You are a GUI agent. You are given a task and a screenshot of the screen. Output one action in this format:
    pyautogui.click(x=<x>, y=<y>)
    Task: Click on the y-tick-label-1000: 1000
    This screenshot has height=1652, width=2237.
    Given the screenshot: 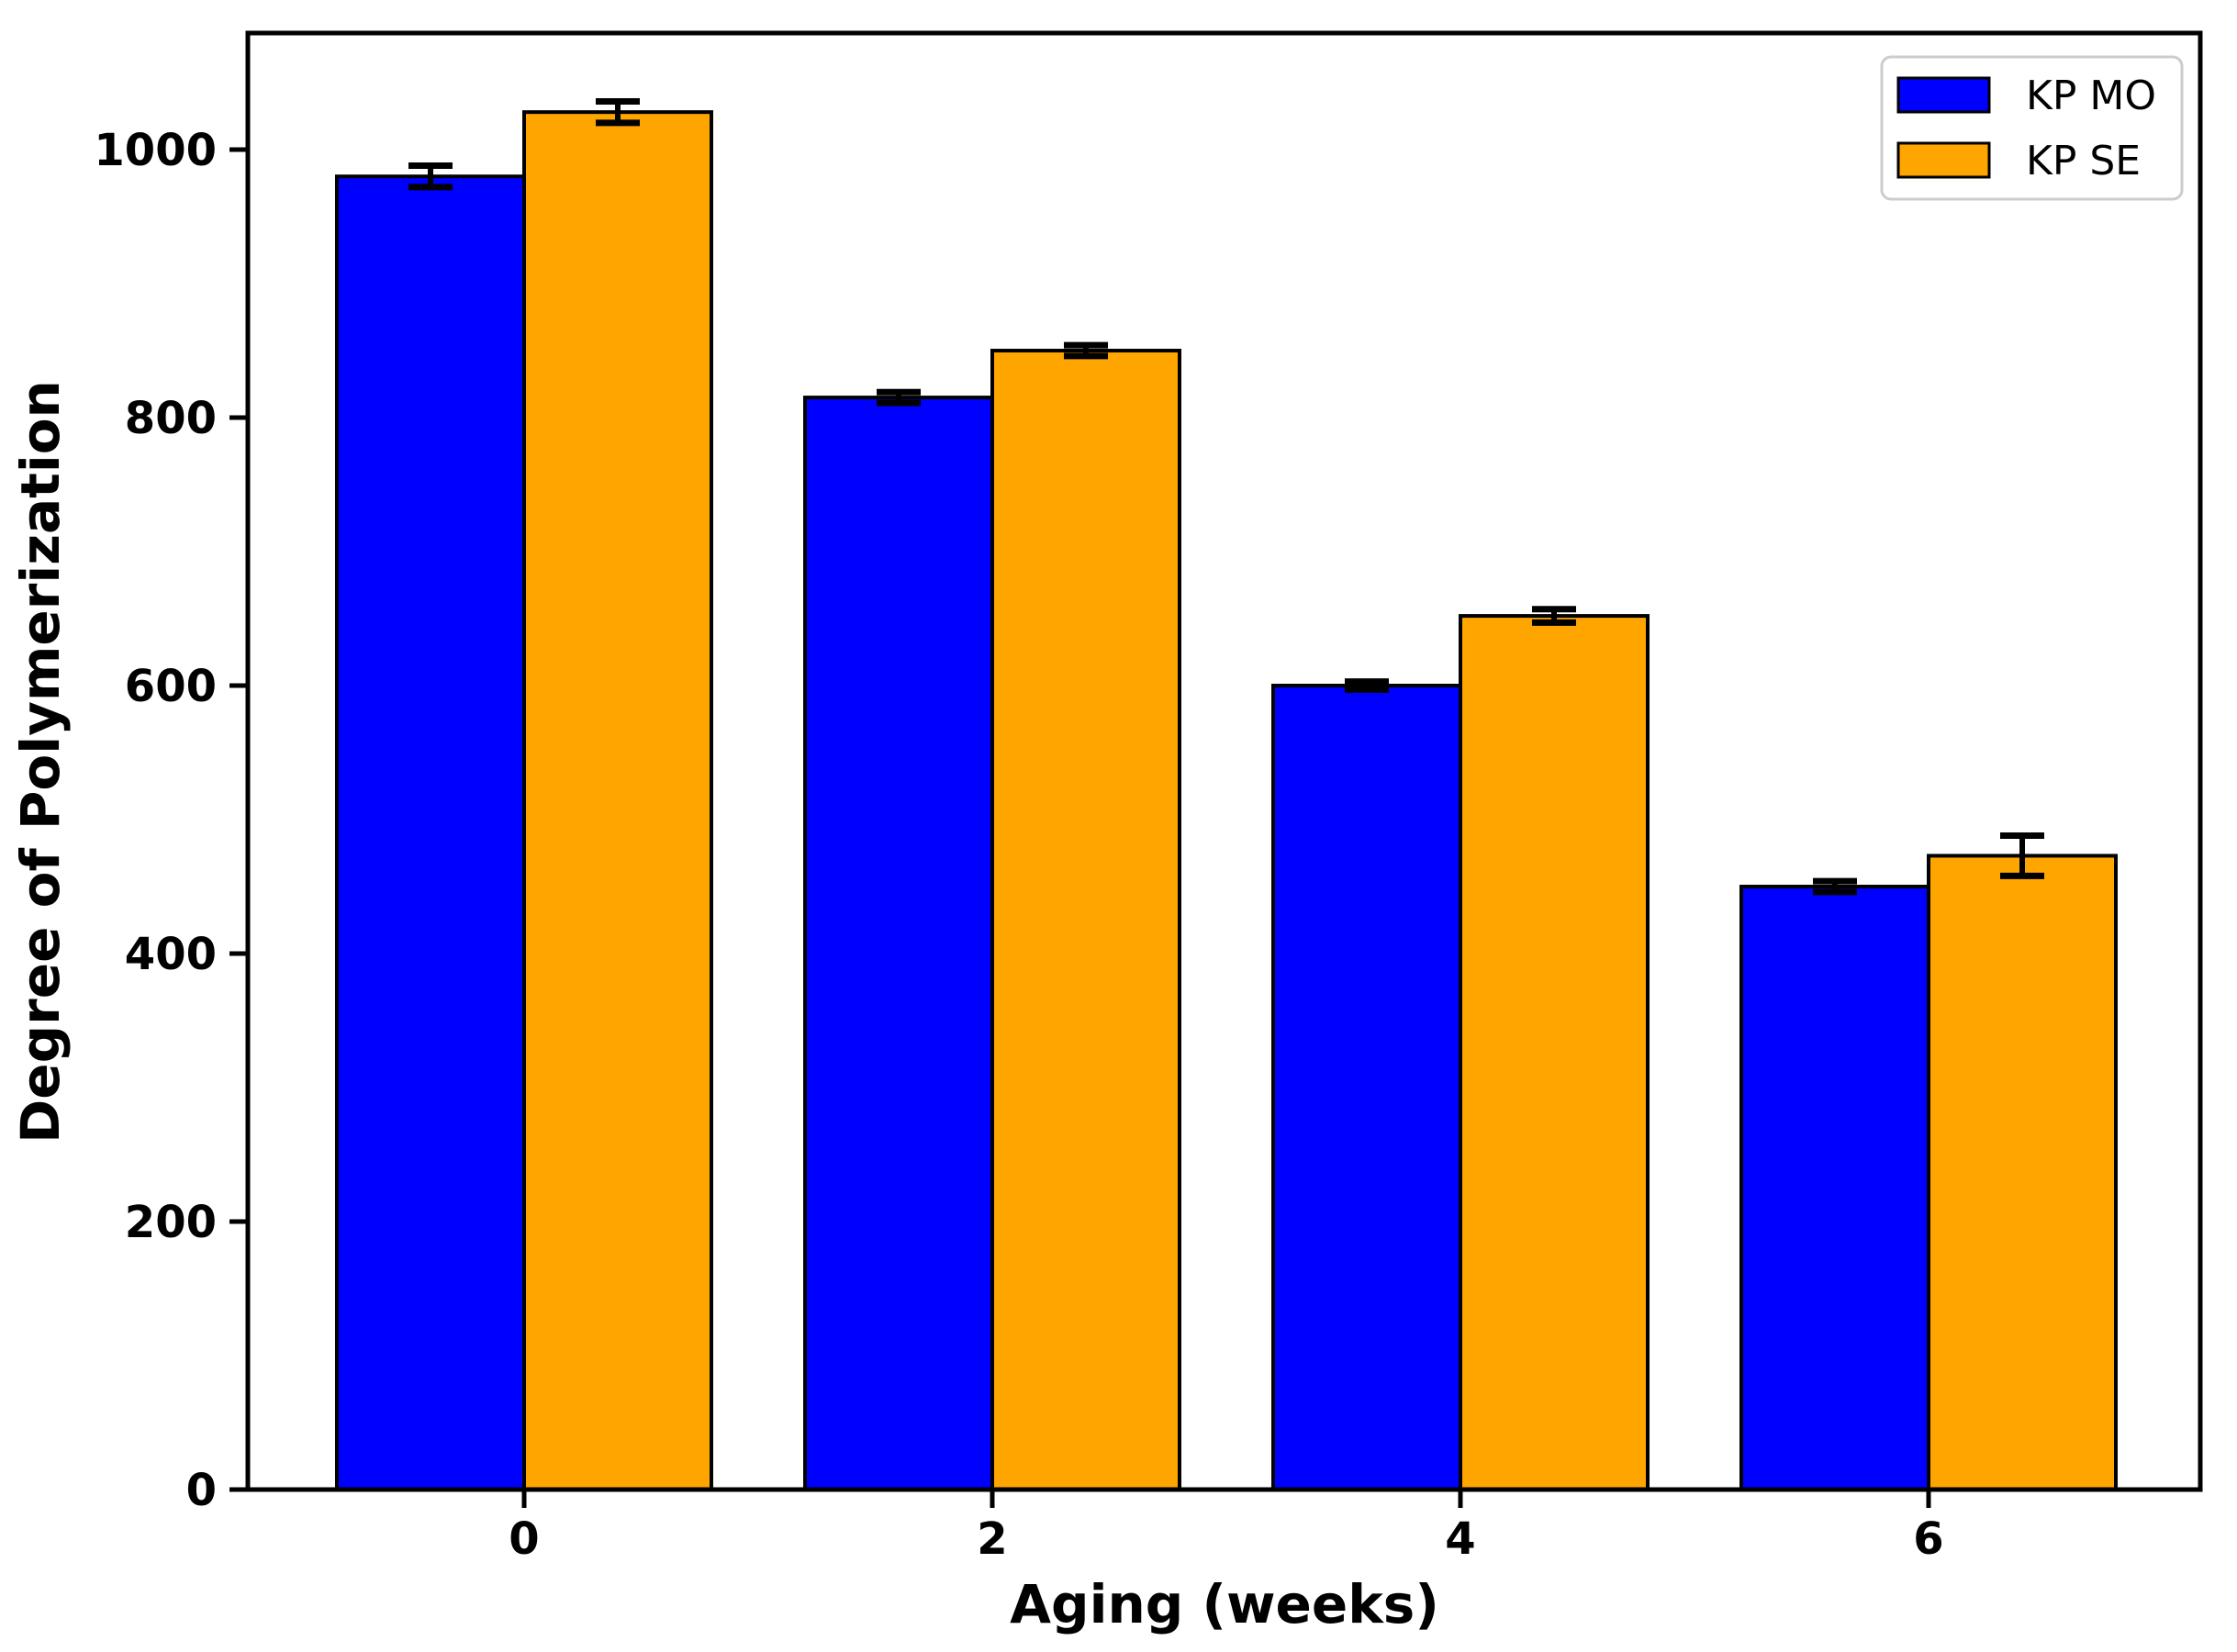 What is the action you would take?
    pyautogui.click(x=155, y=150)
    